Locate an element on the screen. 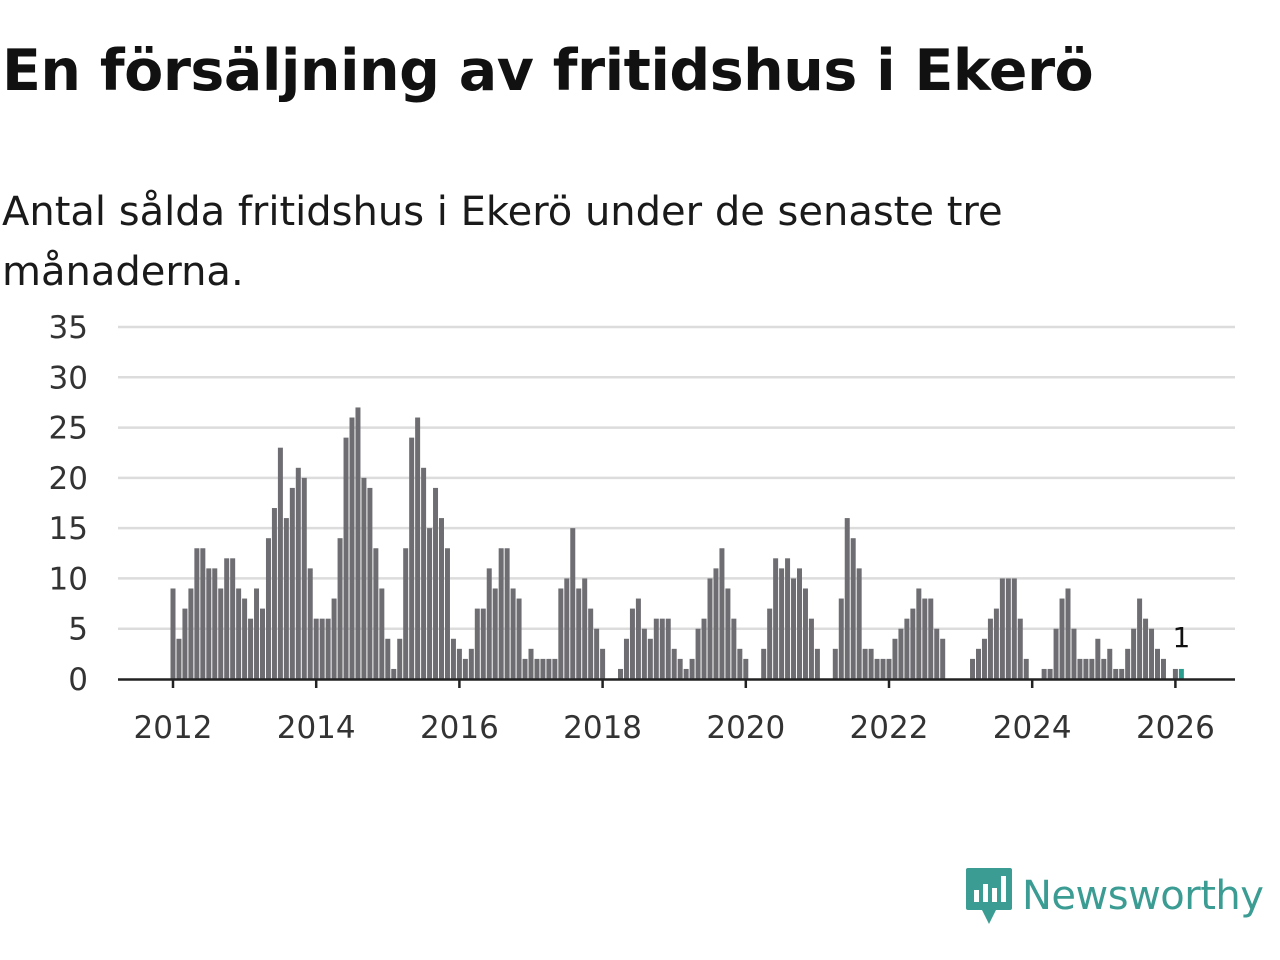 Image resolution: width=1280 pixels, height=960 pixels. y-tick-label: 10 is located at coordinates (68, 579).